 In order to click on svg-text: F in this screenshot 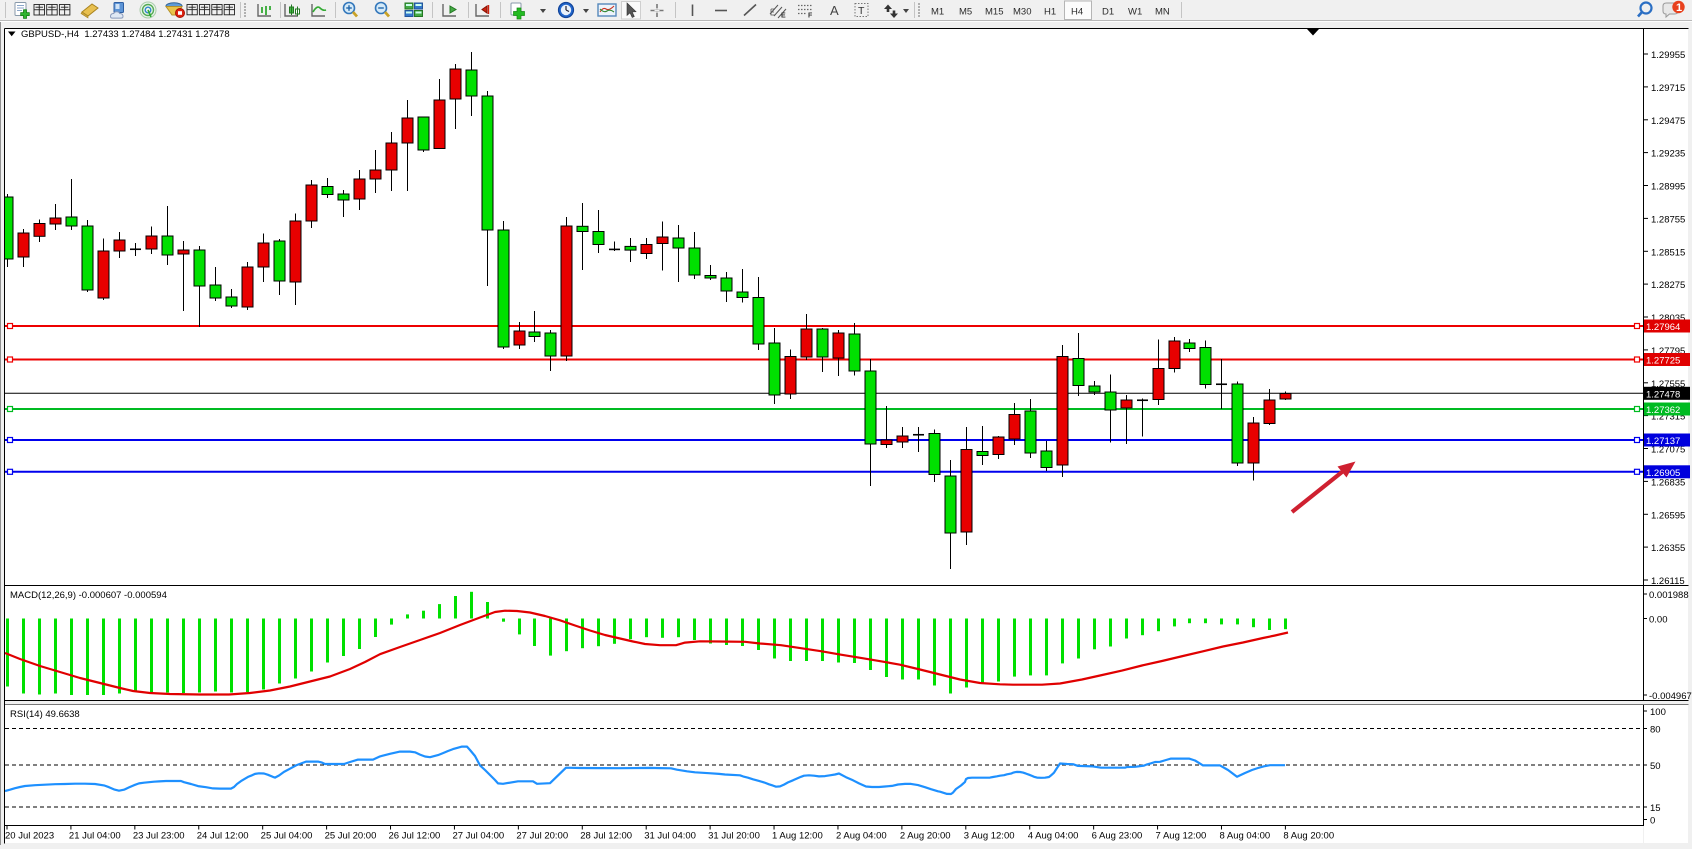, I will do `click(810, 16)`.